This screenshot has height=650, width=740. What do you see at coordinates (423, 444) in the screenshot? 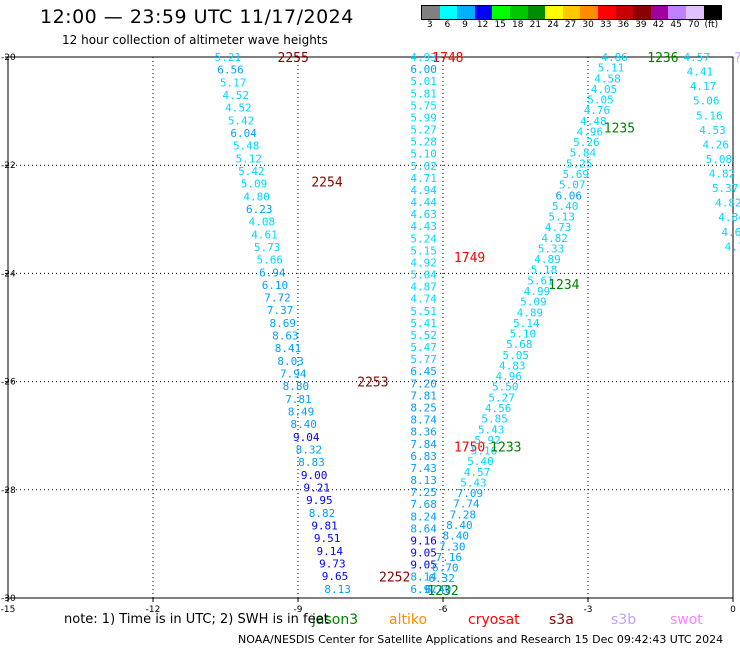
I see `swh-value: 7.84` at bounding box center [423, 444].